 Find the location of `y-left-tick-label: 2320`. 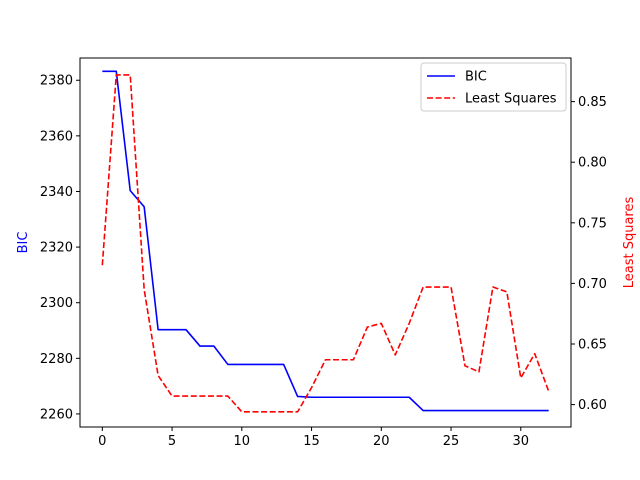

y-left-tick-label: 2320 is located at coordinates (56, 248).